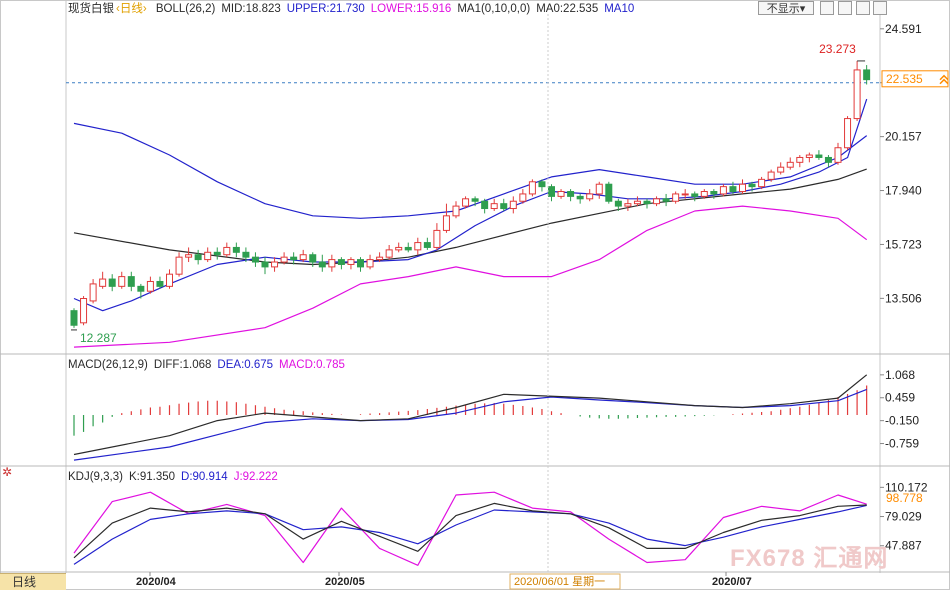 The width and height of the screenshot is (950, 591). Describe the element at coordinates (904, 498) in the screenshot. I see `kdj-current-label: 98.778` at that location.